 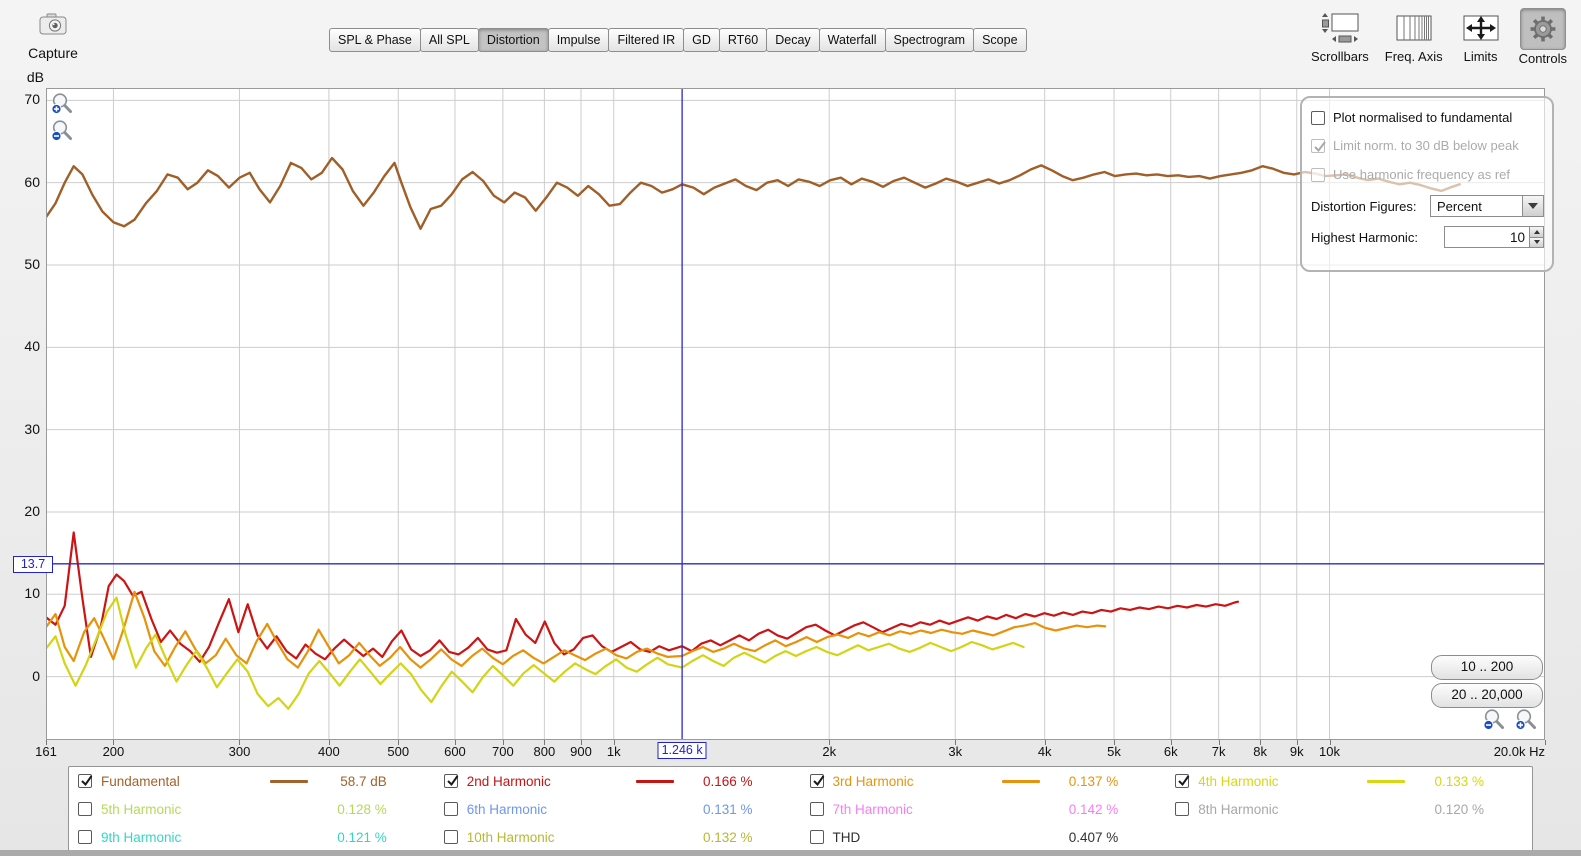 I want to click on legend-item-thd: THD 0.407 %, so click(x=984, y=837).